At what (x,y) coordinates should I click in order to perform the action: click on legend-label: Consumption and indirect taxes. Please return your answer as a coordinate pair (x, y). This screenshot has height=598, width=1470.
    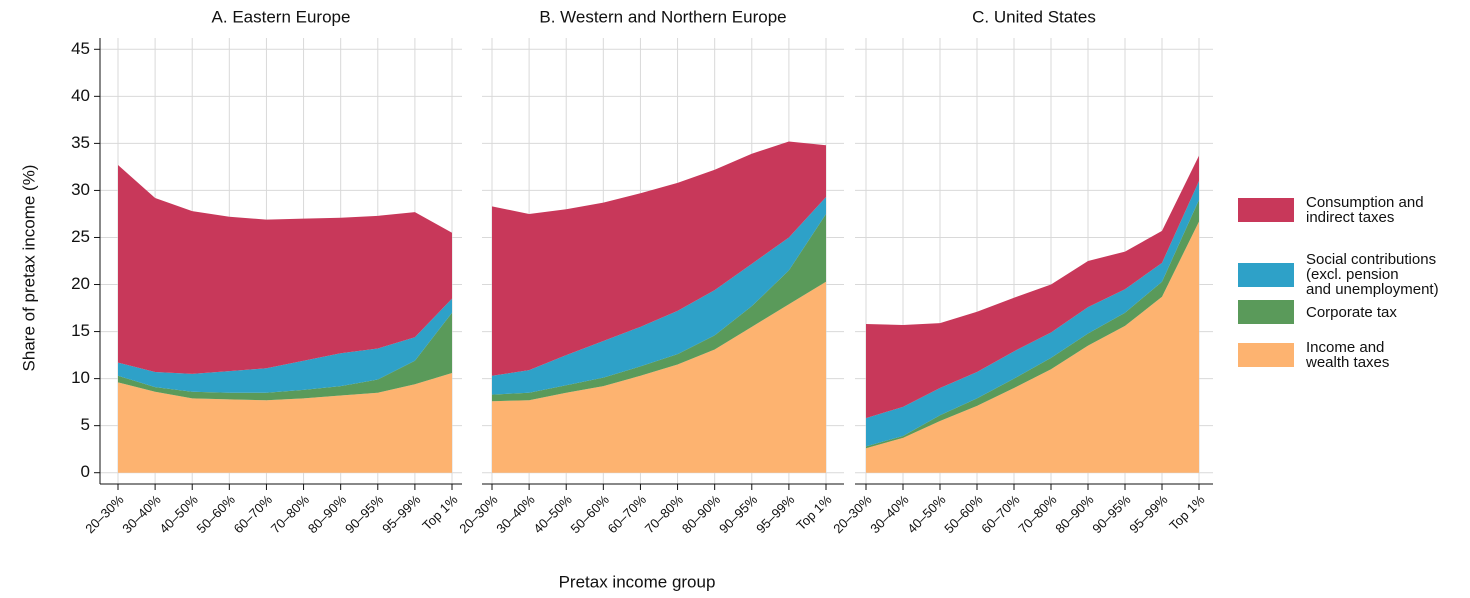
    Looking at the image, I should click on (1365, 210).